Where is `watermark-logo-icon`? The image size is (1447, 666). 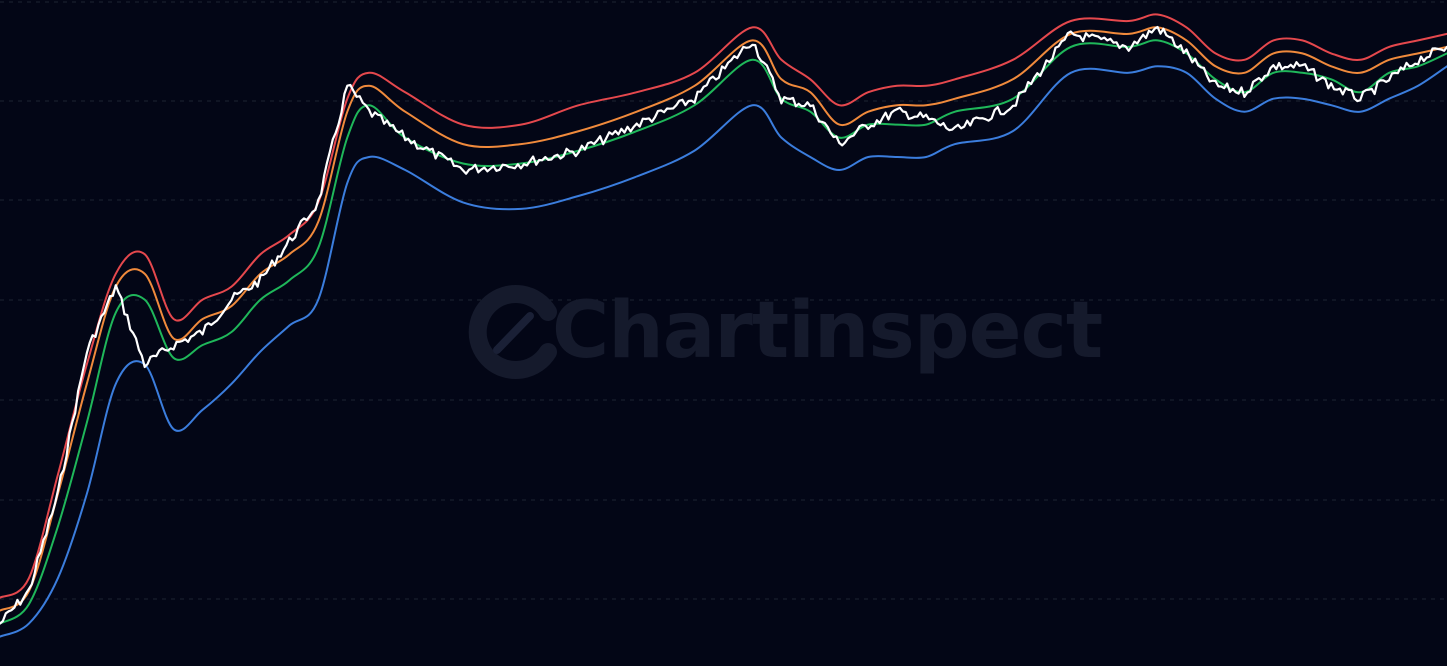
watermark-logo-icon is located at coordinates (512, 332).